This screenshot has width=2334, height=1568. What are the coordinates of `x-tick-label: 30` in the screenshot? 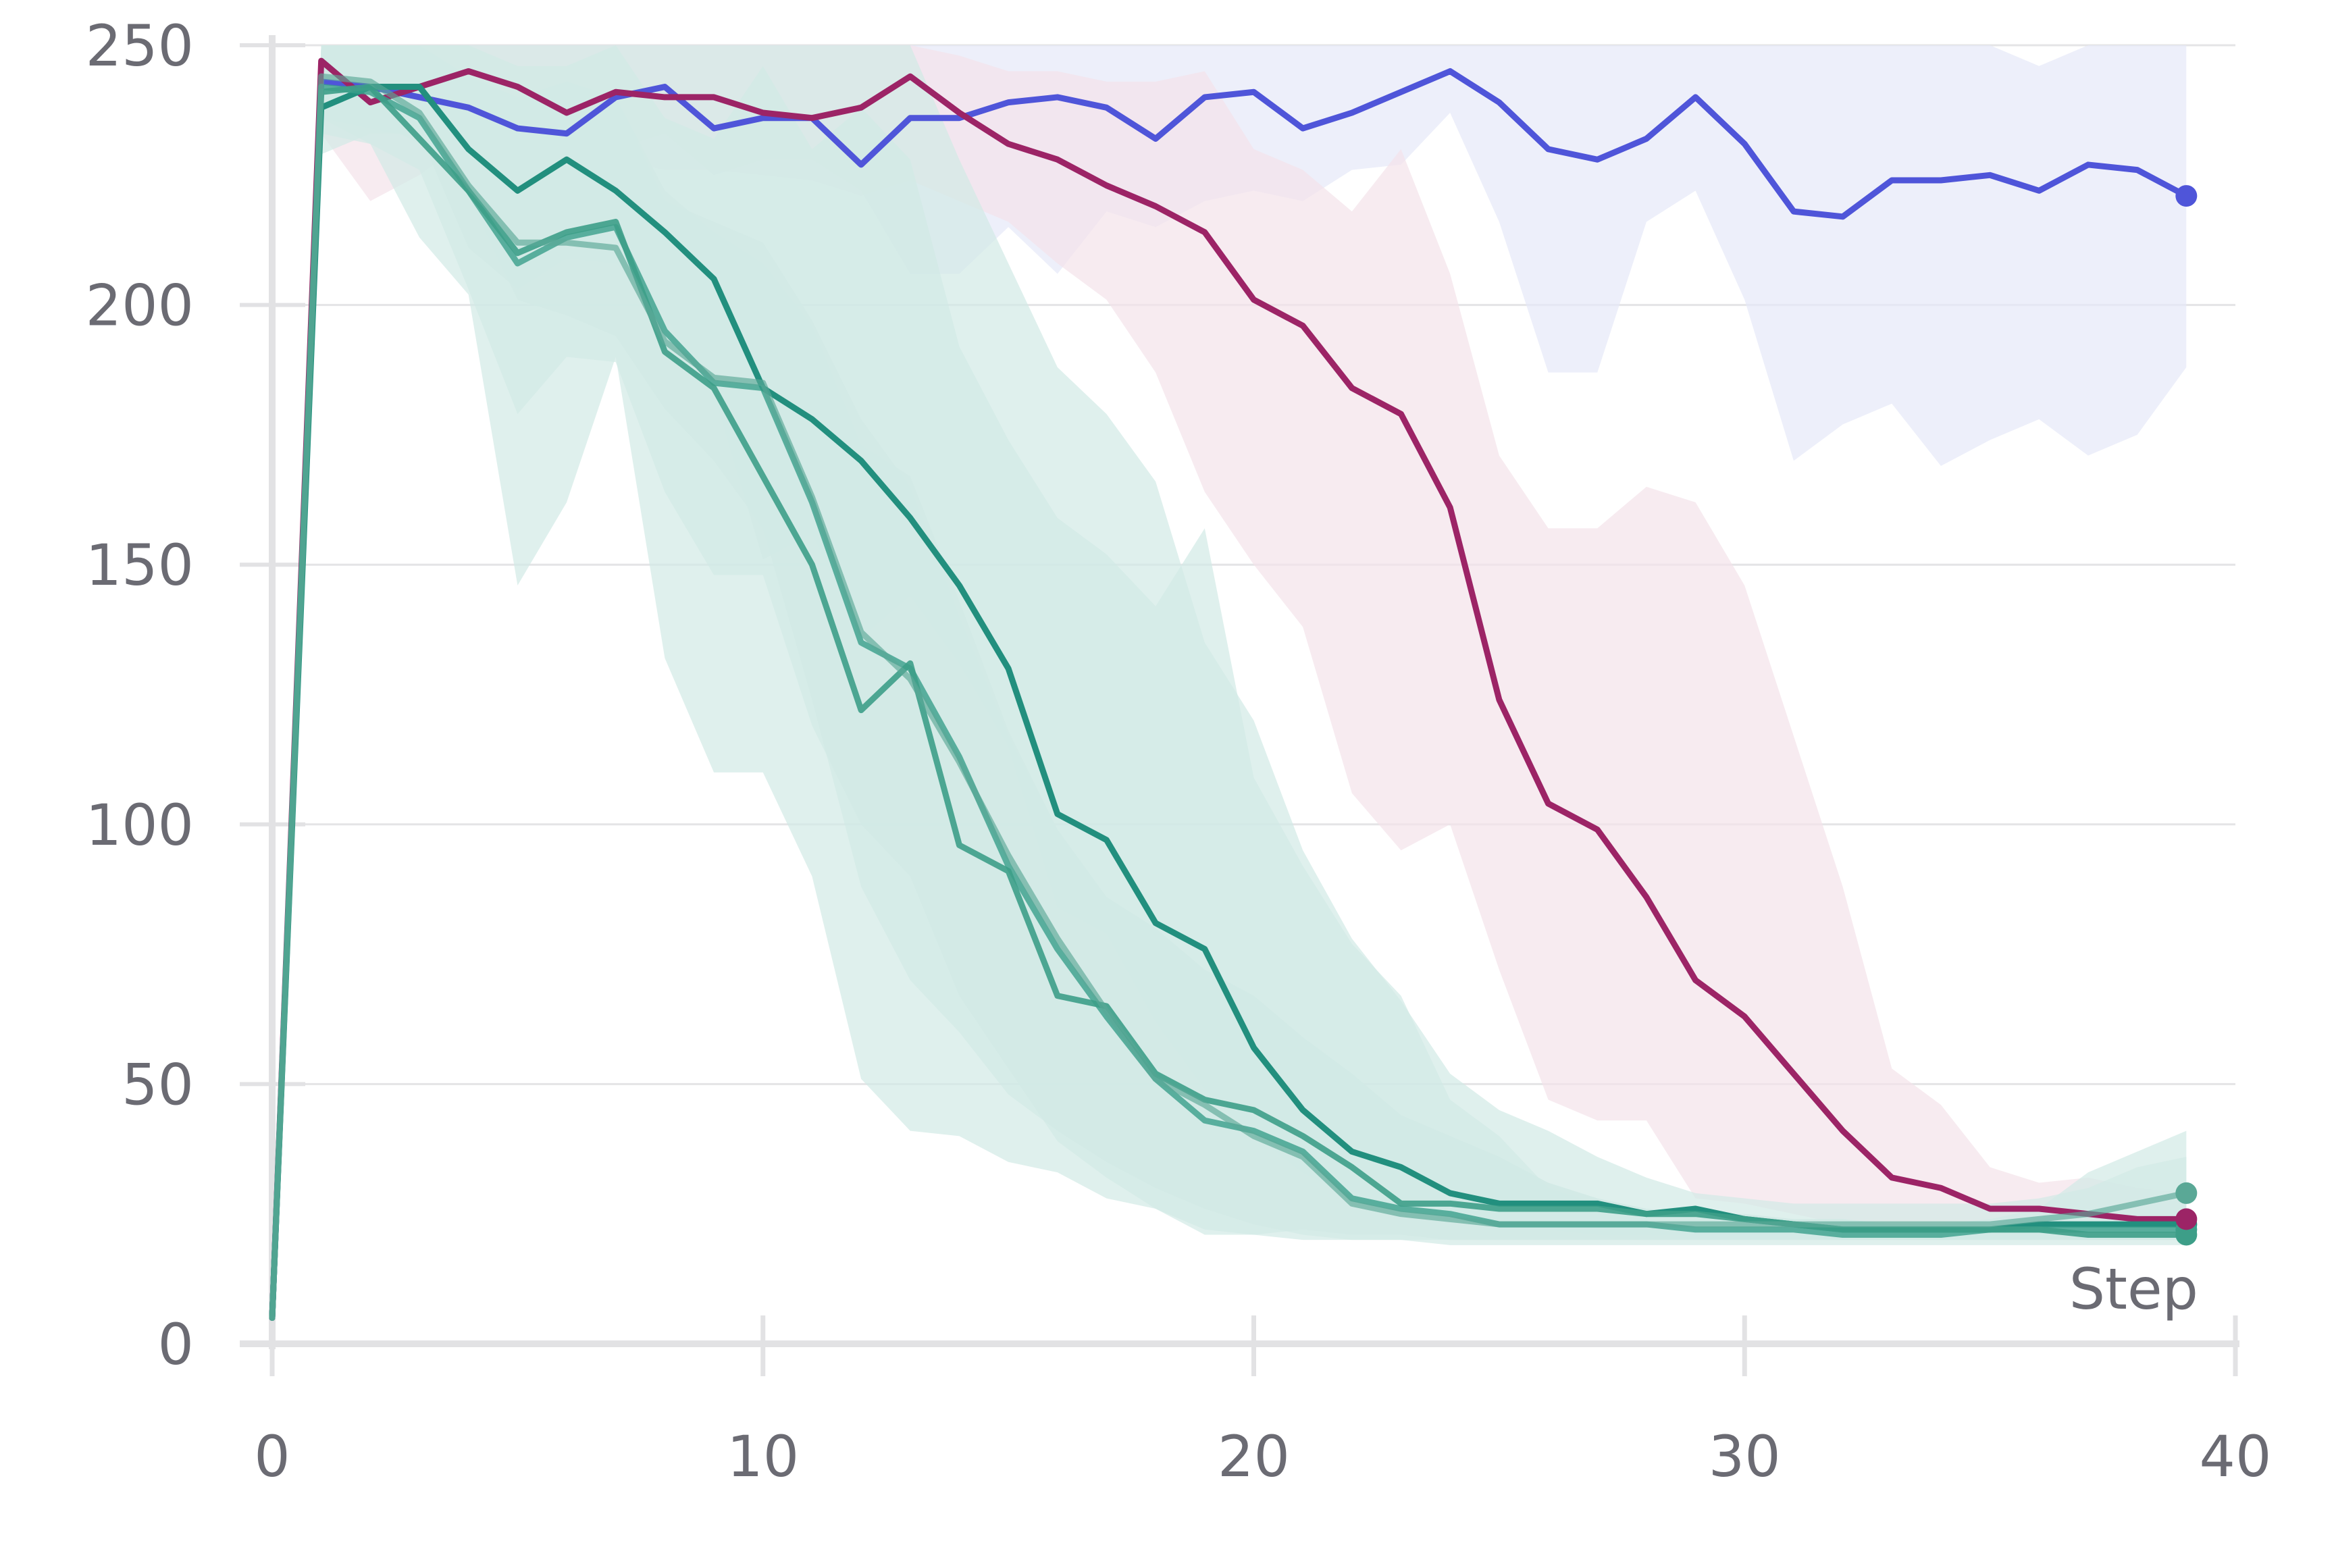 It's located at (1745, 1456).